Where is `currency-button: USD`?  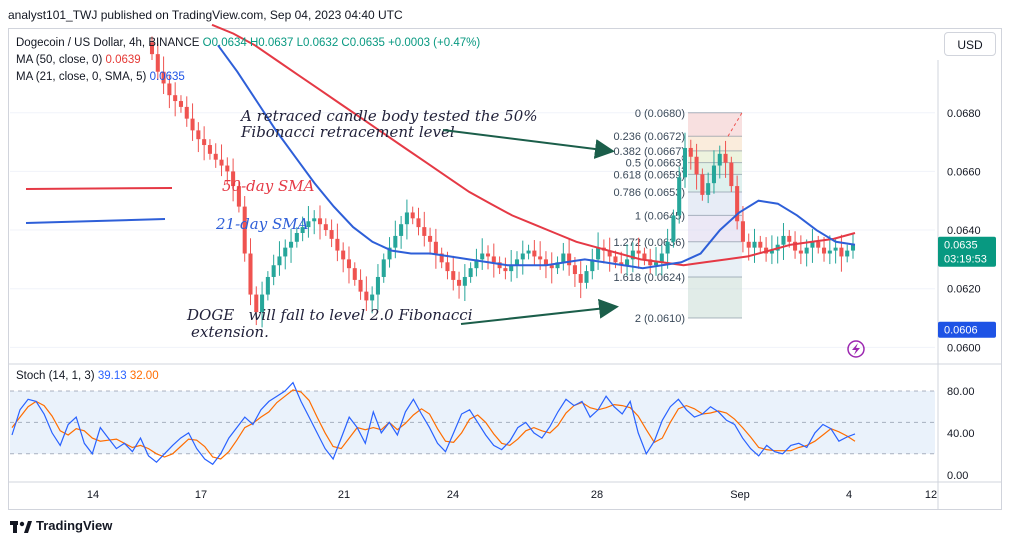 currency-button: USD is located at coordinates (970, 44).